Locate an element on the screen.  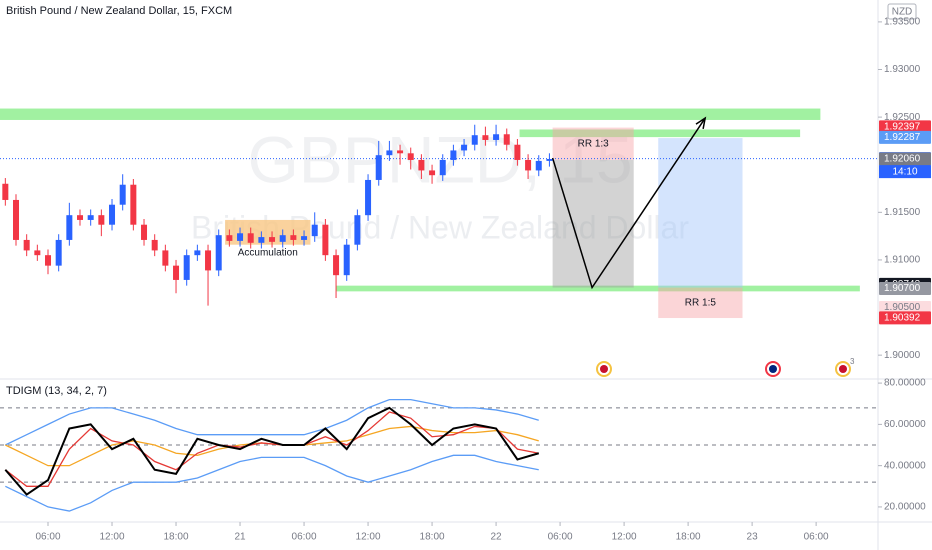
drawn-arrow is located at coordinates (628, 203).